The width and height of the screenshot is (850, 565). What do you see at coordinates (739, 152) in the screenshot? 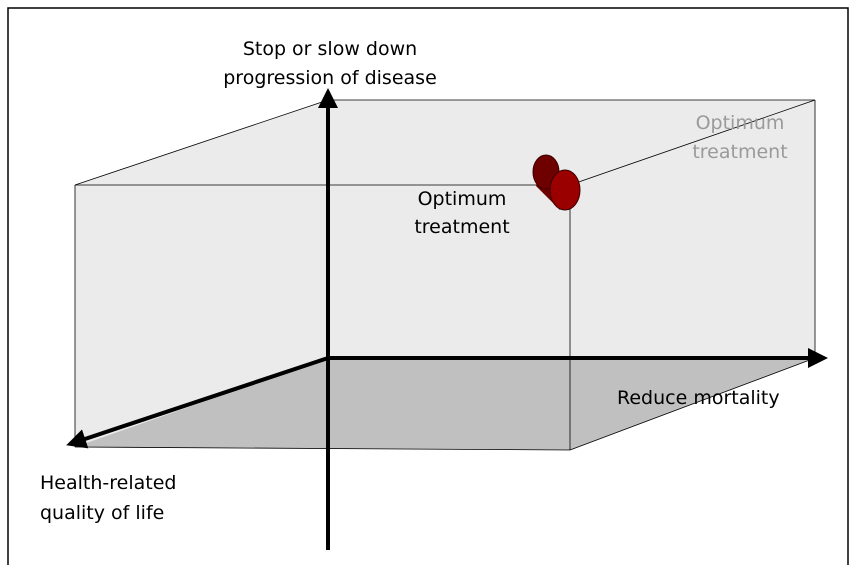
I see `projection-label: treatment` at bounding box center [739, 152].